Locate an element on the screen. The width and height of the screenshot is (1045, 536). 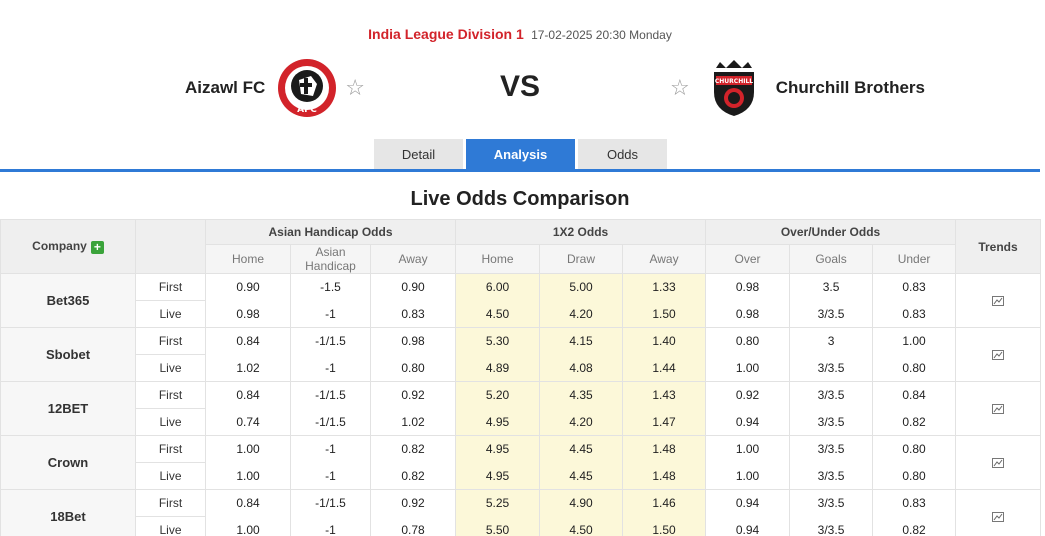
home-favorite-star-icon: ☆ is located at coordinates (355, 87).